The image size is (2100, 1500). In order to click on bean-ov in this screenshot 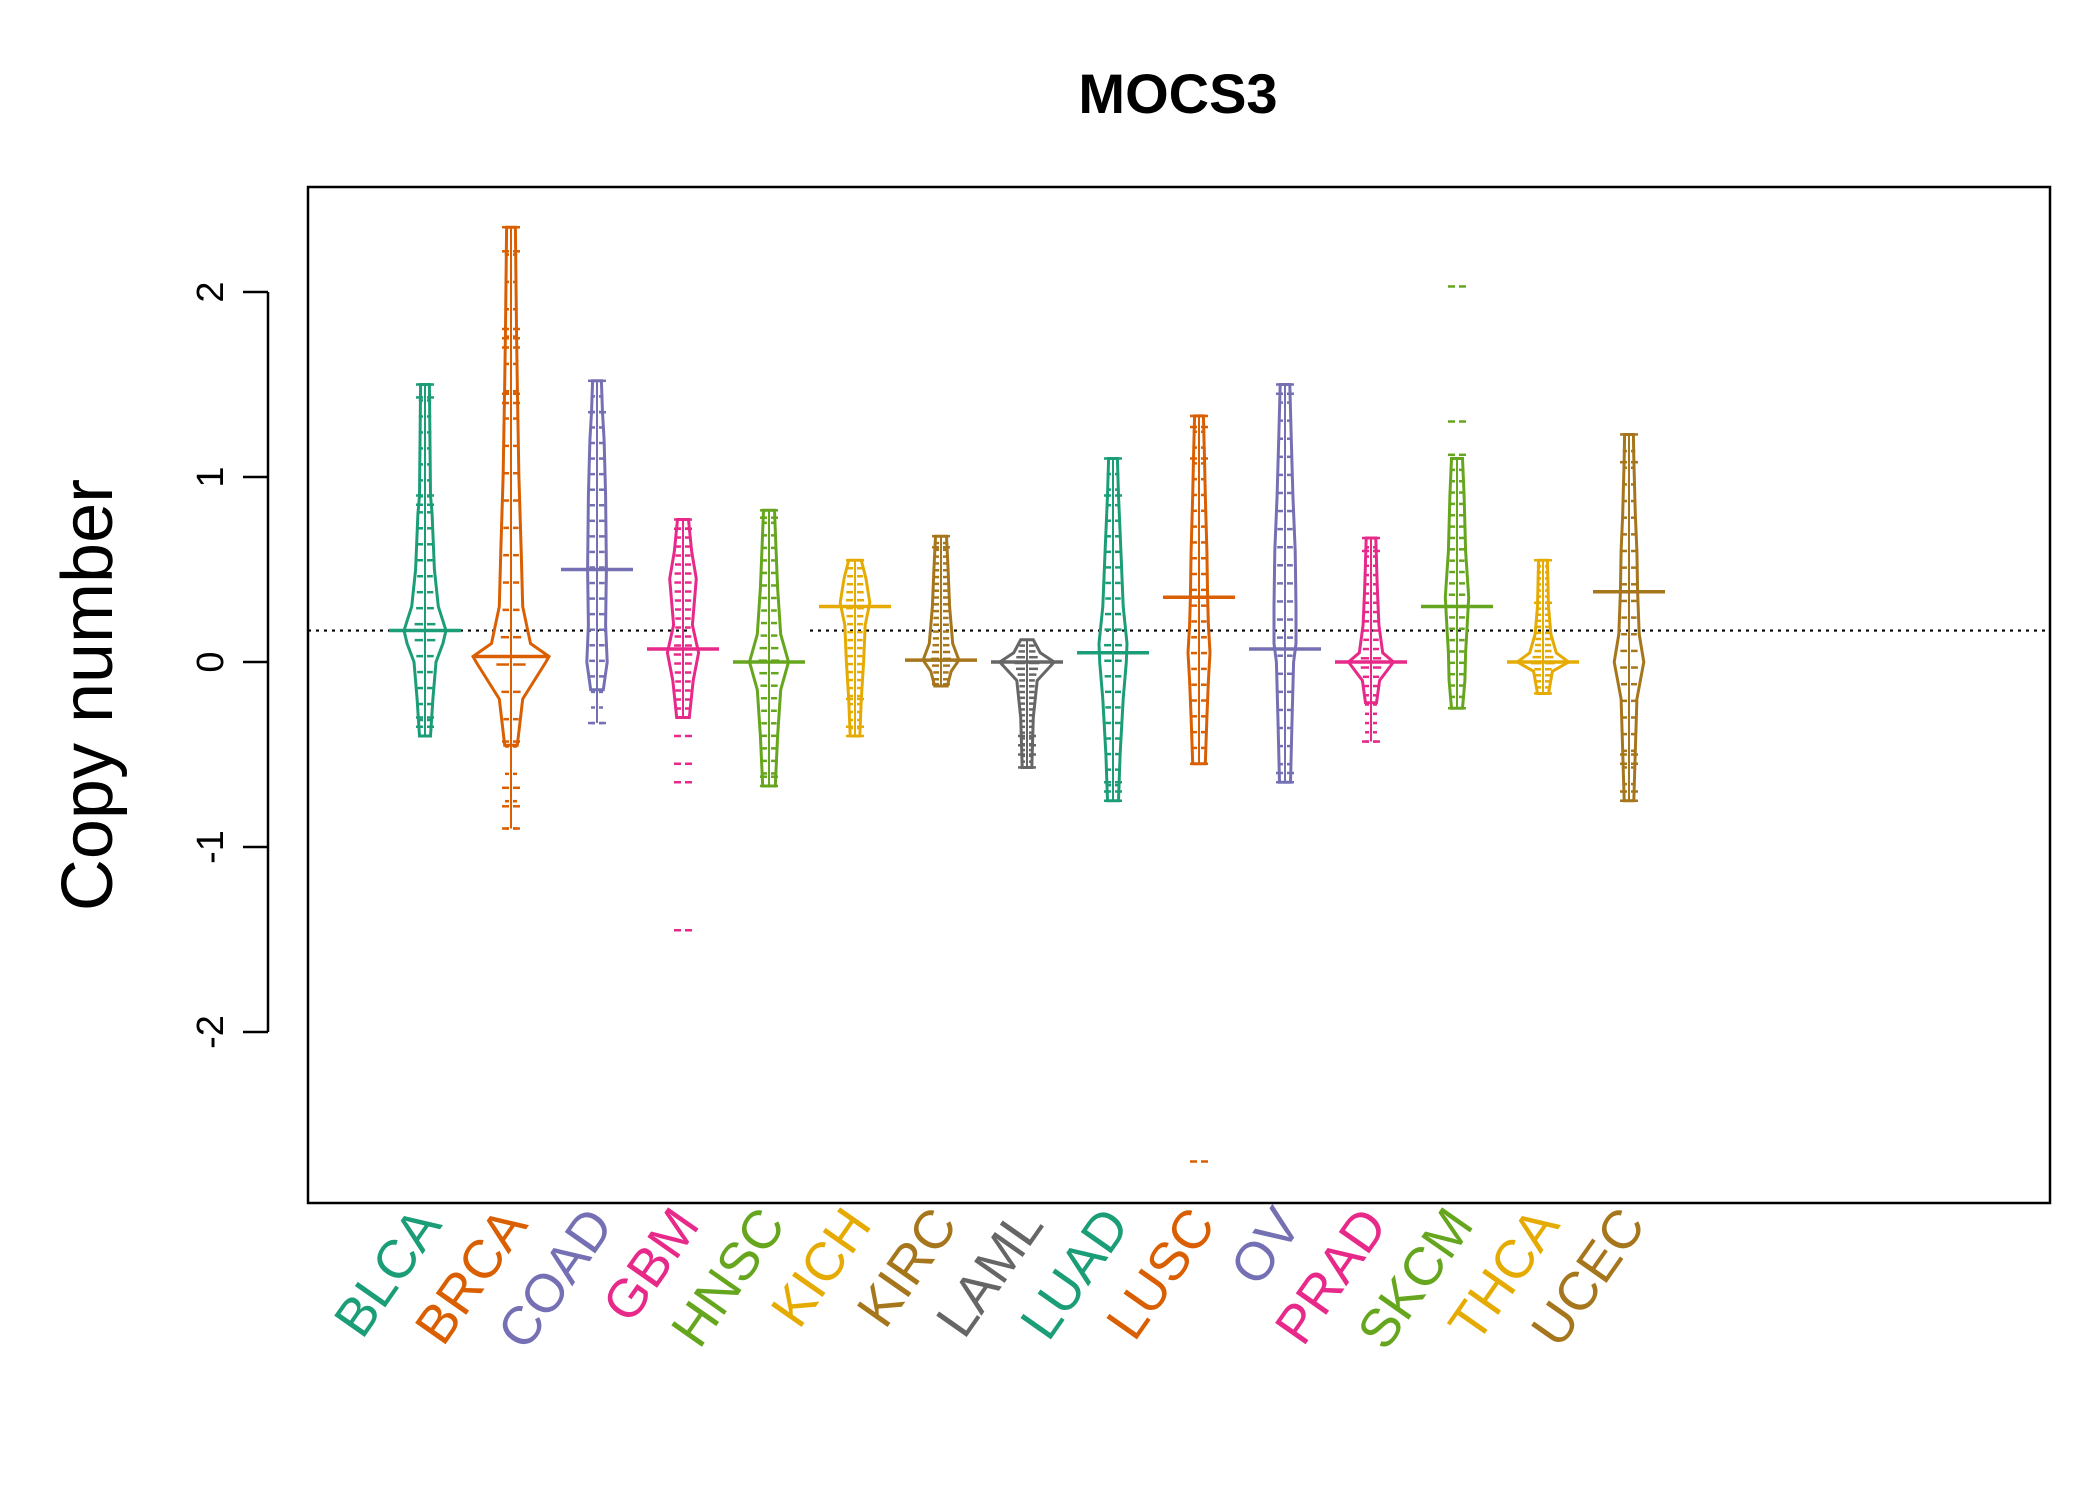, I will do `click(1285, 583)`.